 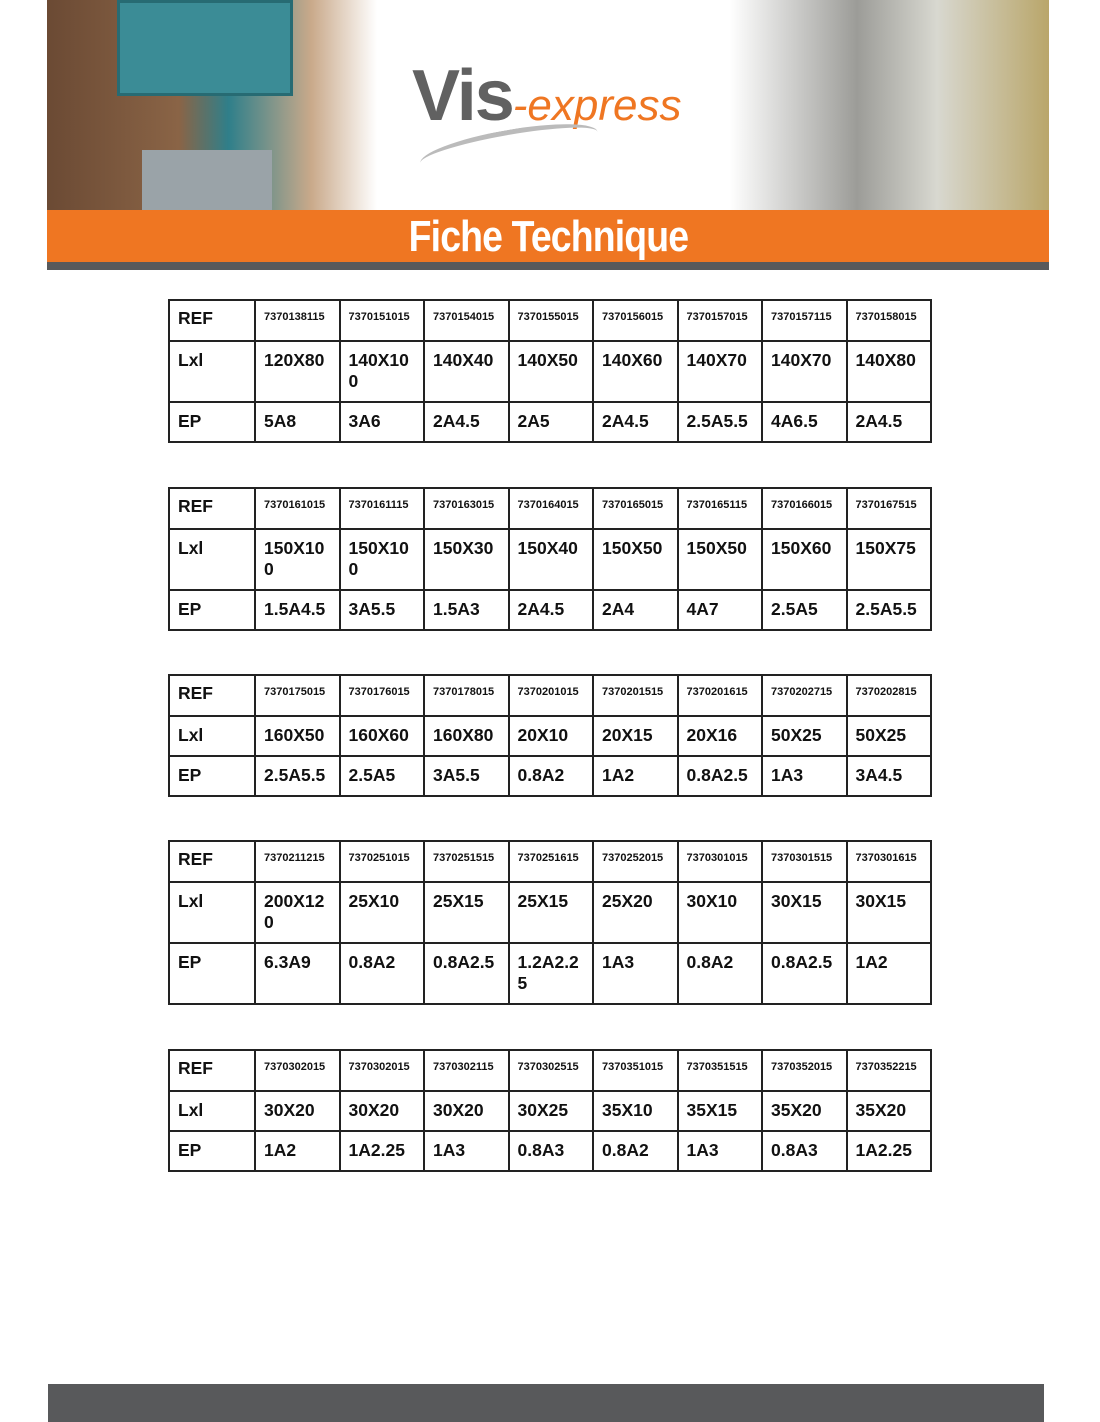 What do you see at coordinates (466, 610) in the screenshot?
I see `cell-ep: 1.5A3` at bounding box center [466, 610].